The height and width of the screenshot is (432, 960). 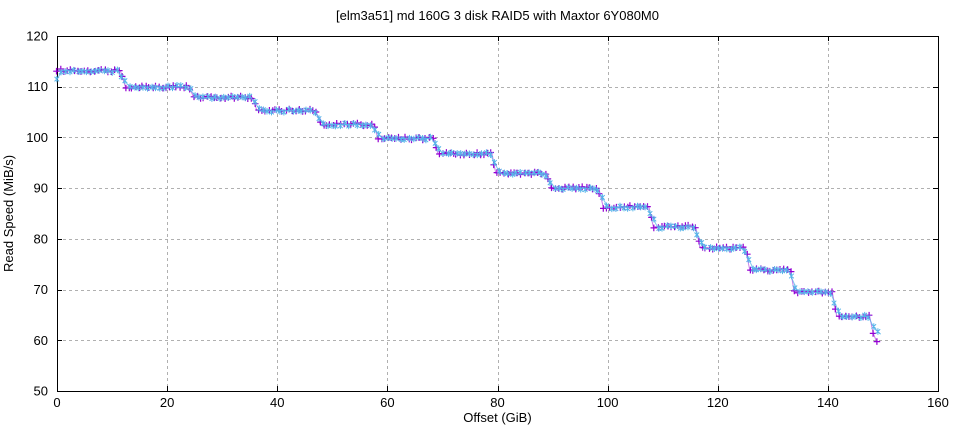 I want to click on y-tick-label: 60, so click(x=41, y=340).